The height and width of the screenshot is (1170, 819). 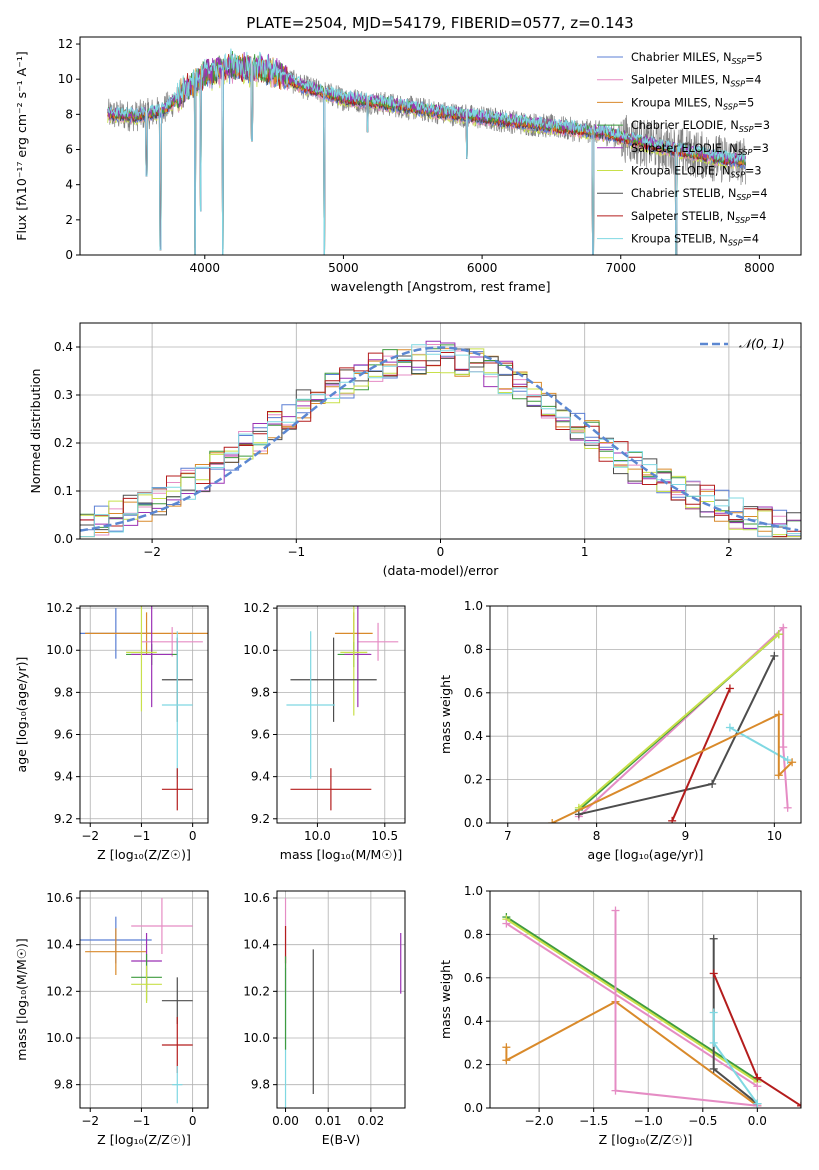 What do you see at coordinates (698, 217) in the screenshot?
I see `legend-label: Salpeter STELIB, NSSP=4` at bounding box center [698, 217].